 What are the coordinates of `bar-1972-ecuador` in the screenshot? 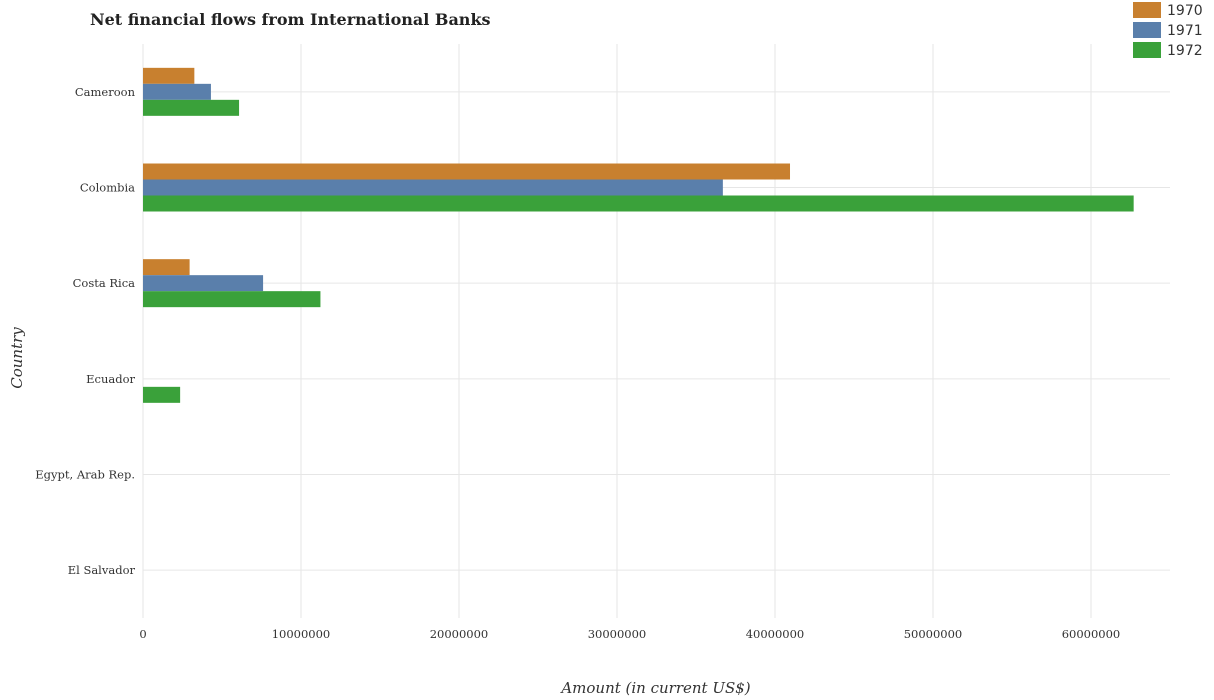 It's located at (162, 394).